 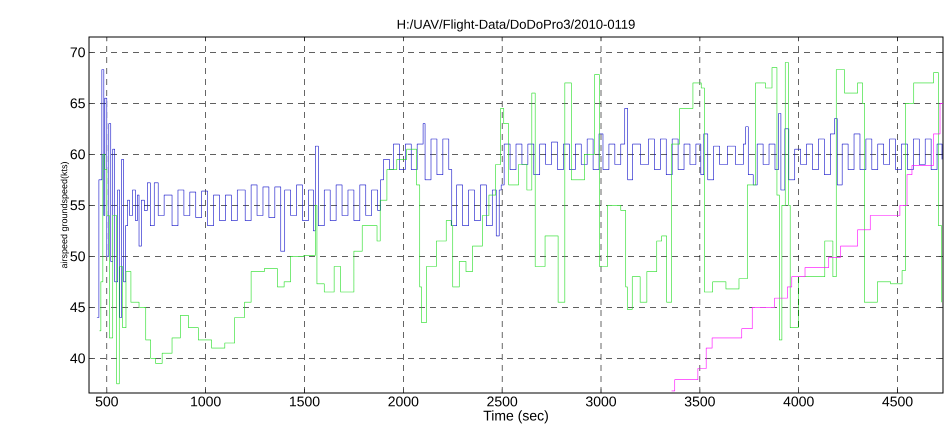 I want to click on x-tick-label: 4500, so click(x=897, y=401).